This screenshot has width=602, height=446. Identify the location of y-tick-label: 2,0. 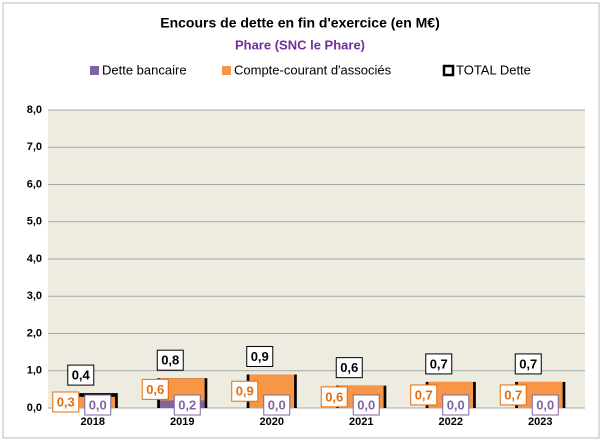
(34, 333).